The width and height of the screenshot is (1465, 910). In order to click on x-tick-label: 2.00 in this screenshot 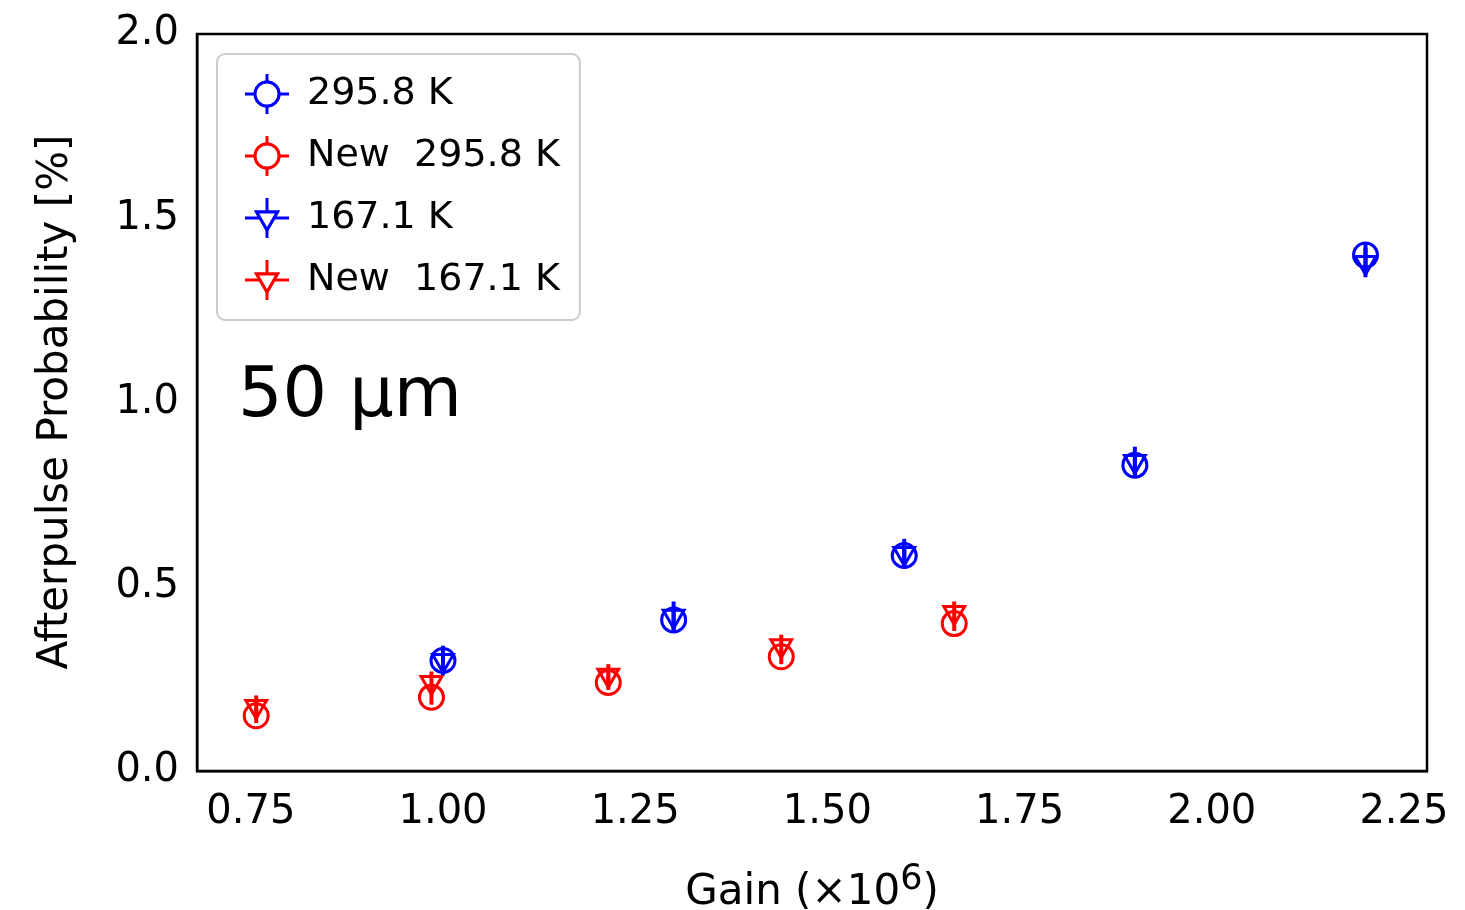, I will do `click(1212, 809)`.